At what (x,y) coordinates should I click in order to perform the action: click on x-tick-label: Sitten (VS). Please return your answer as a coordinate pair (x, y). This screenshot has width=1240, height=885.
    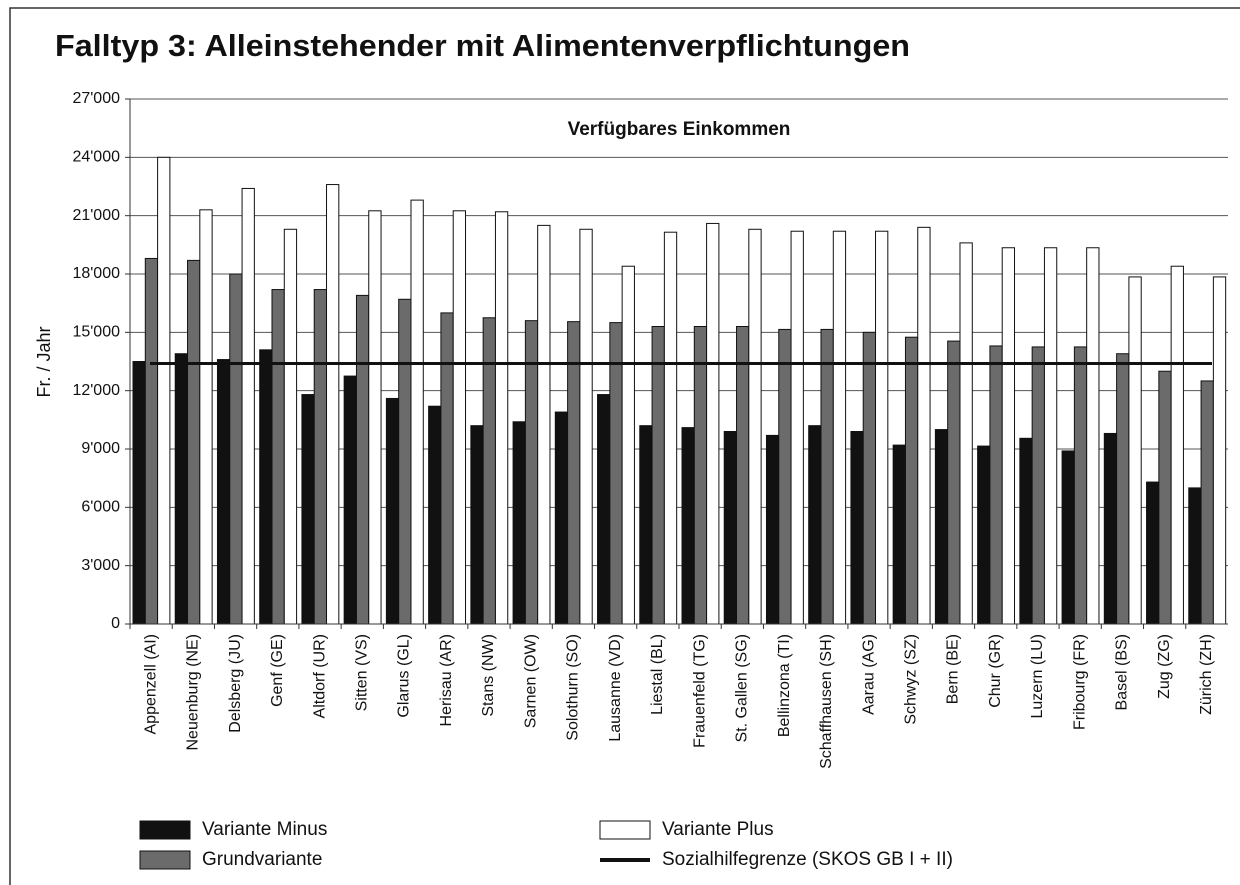
    Looking at the image, I should click on (361, 672).